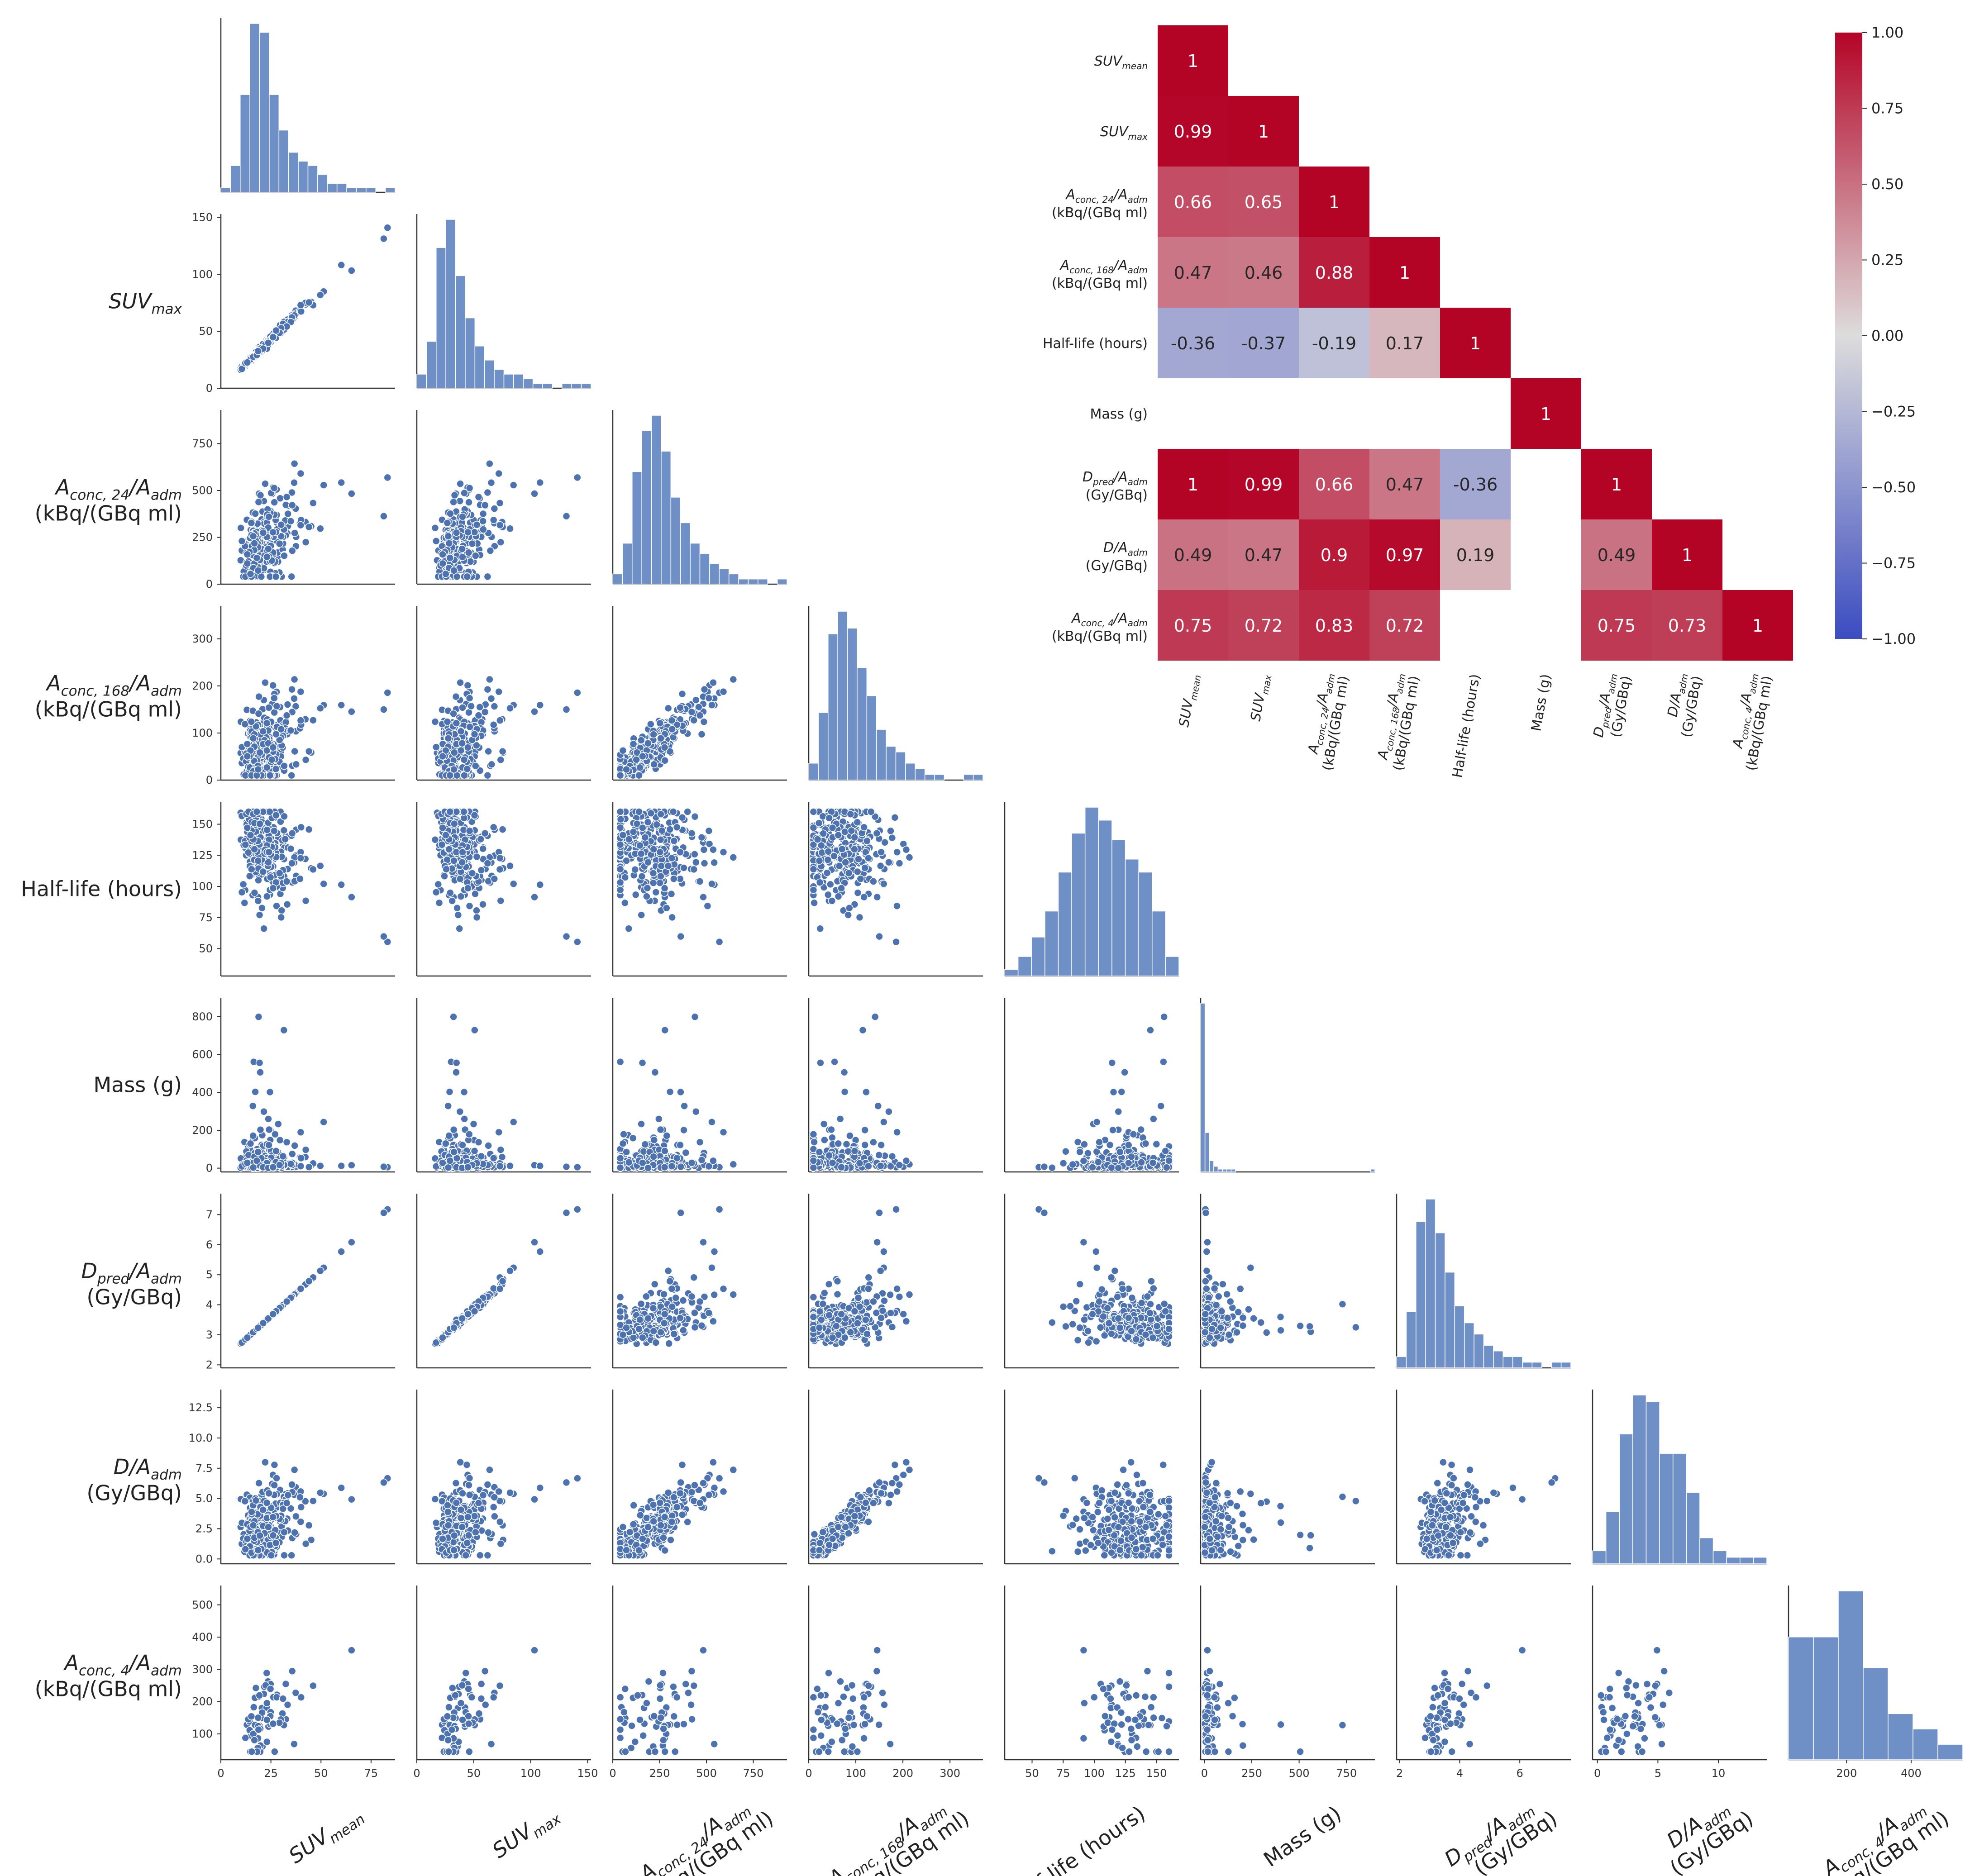 This screenshot has height=1876, width=1970. What do you see at coordinates (503, 1085) in the screenshot?
I see `pair-cell-mass-vs-suv_max` at bounding box center [503, 1085].